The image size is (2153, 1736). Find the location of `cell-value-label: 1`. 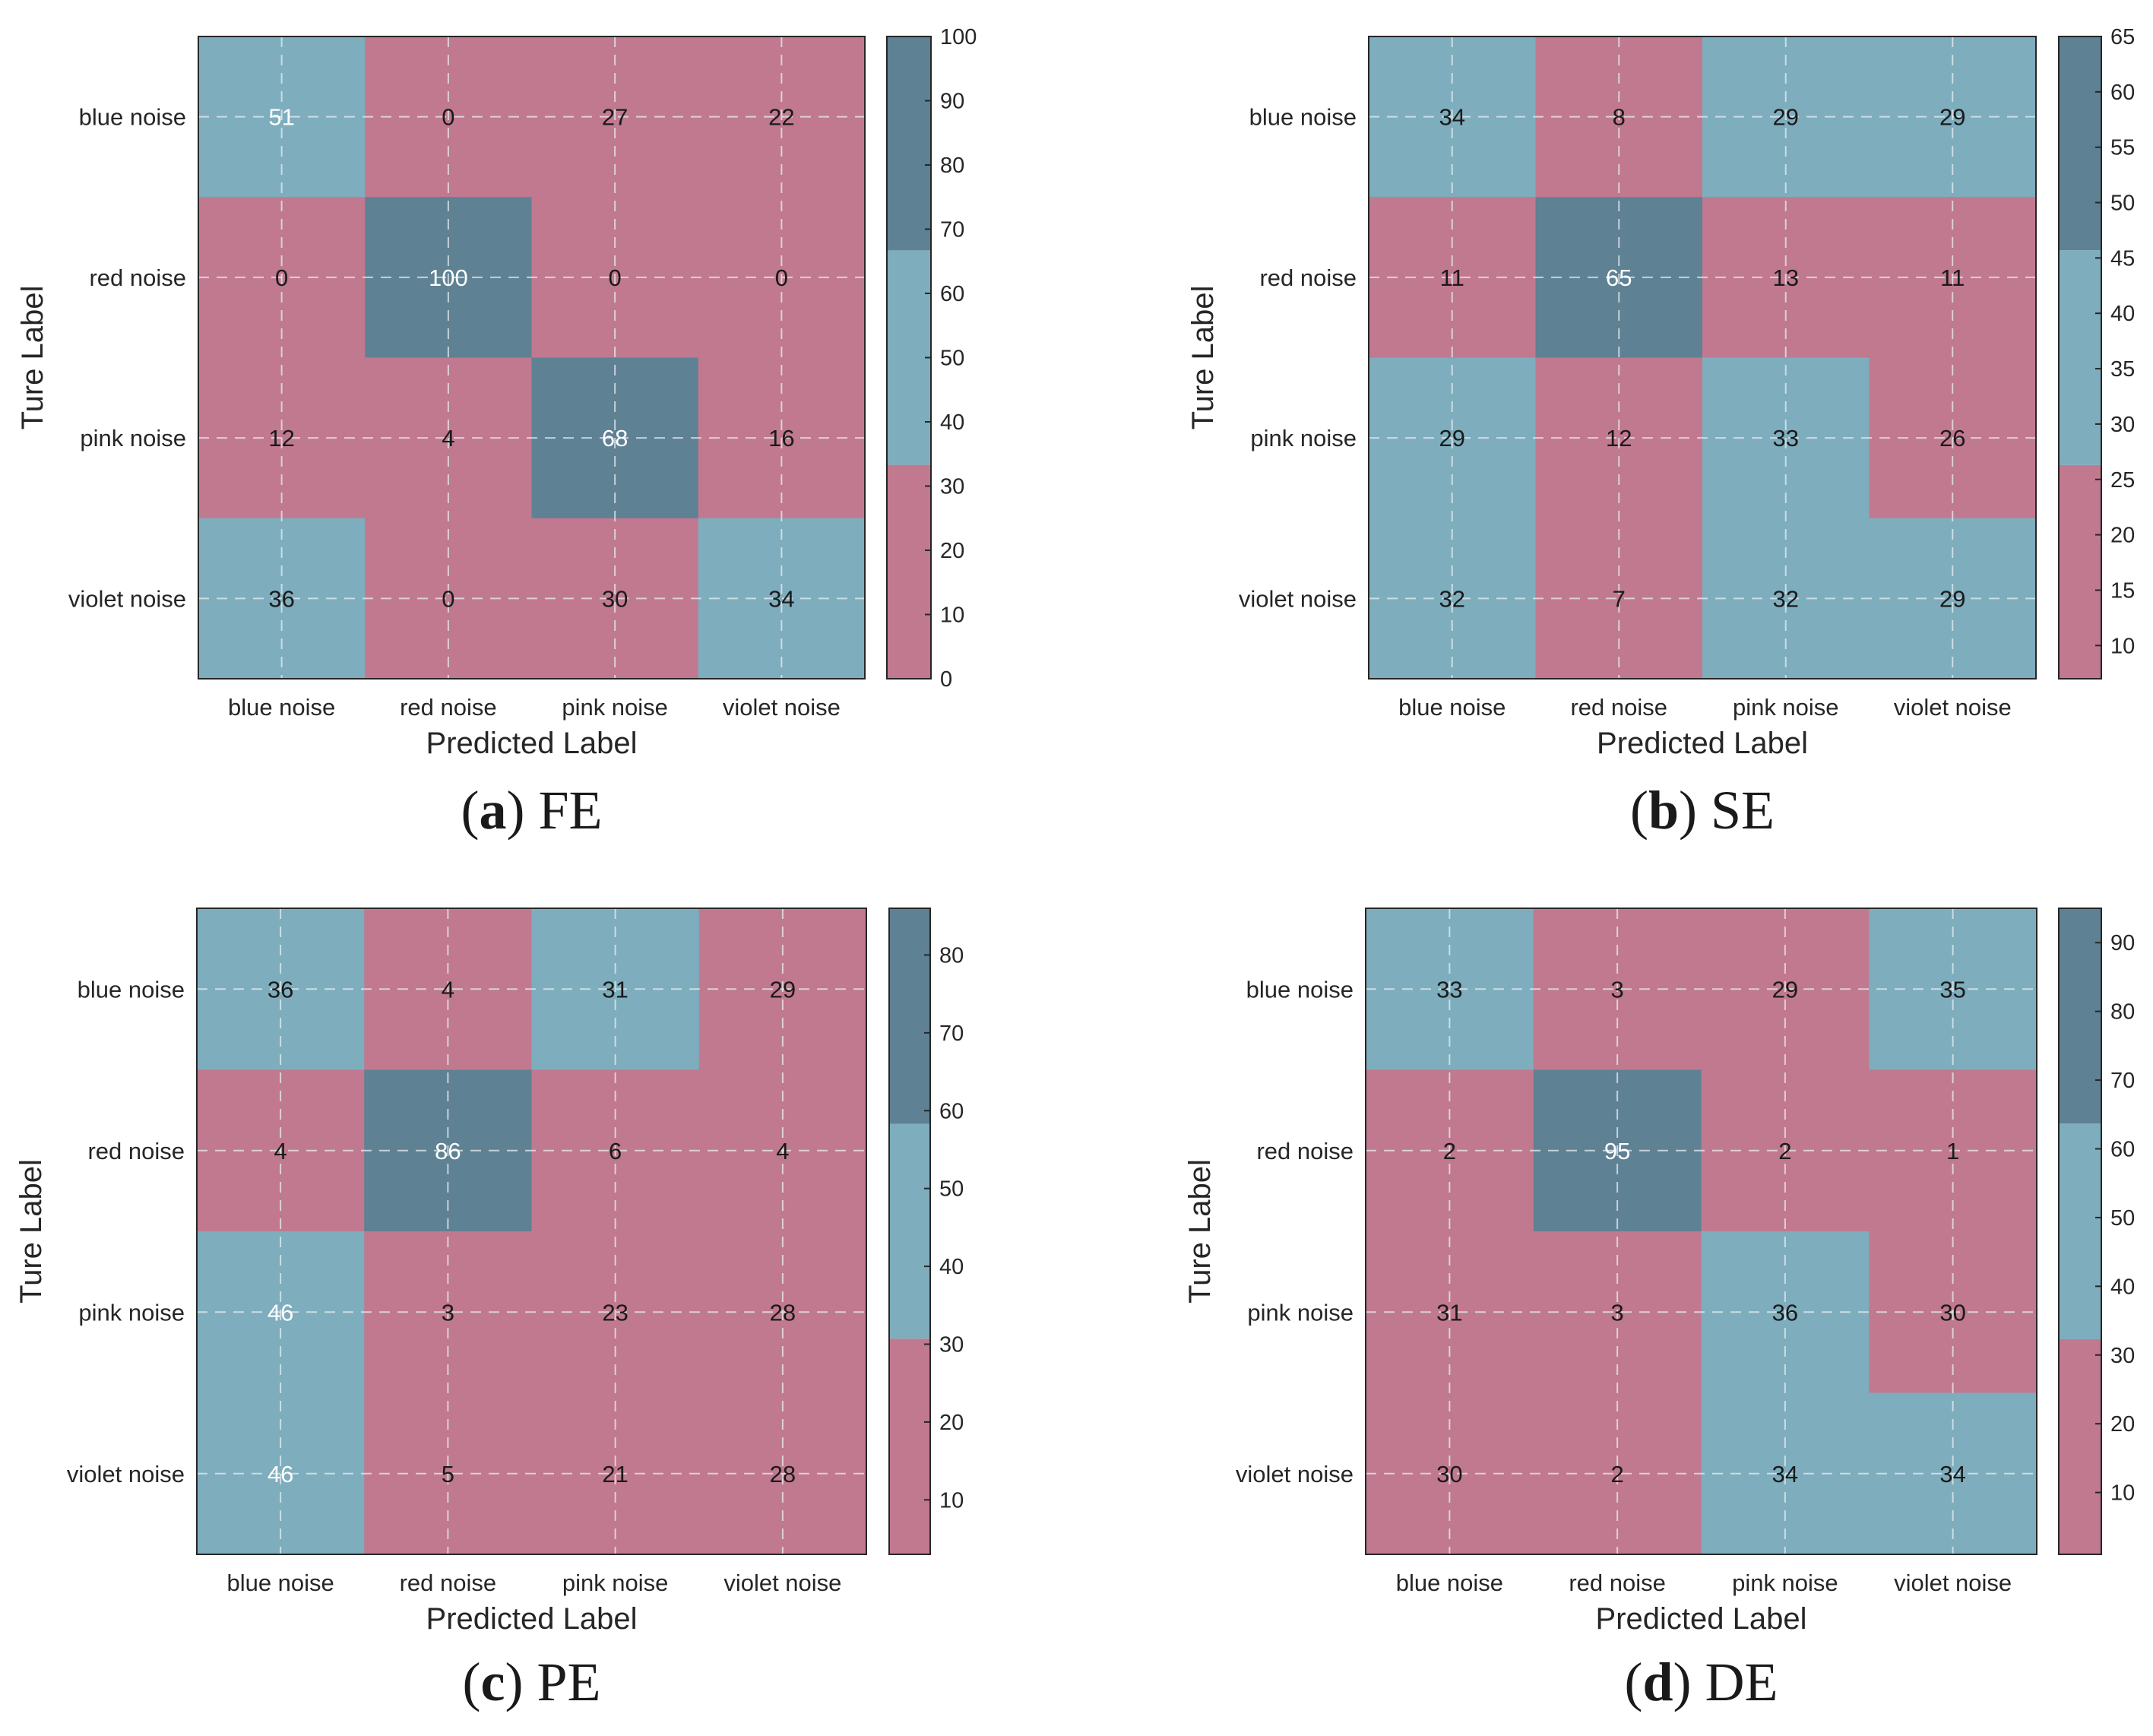

cell-value-label: 1 is located at coordinates (1952, 1151).